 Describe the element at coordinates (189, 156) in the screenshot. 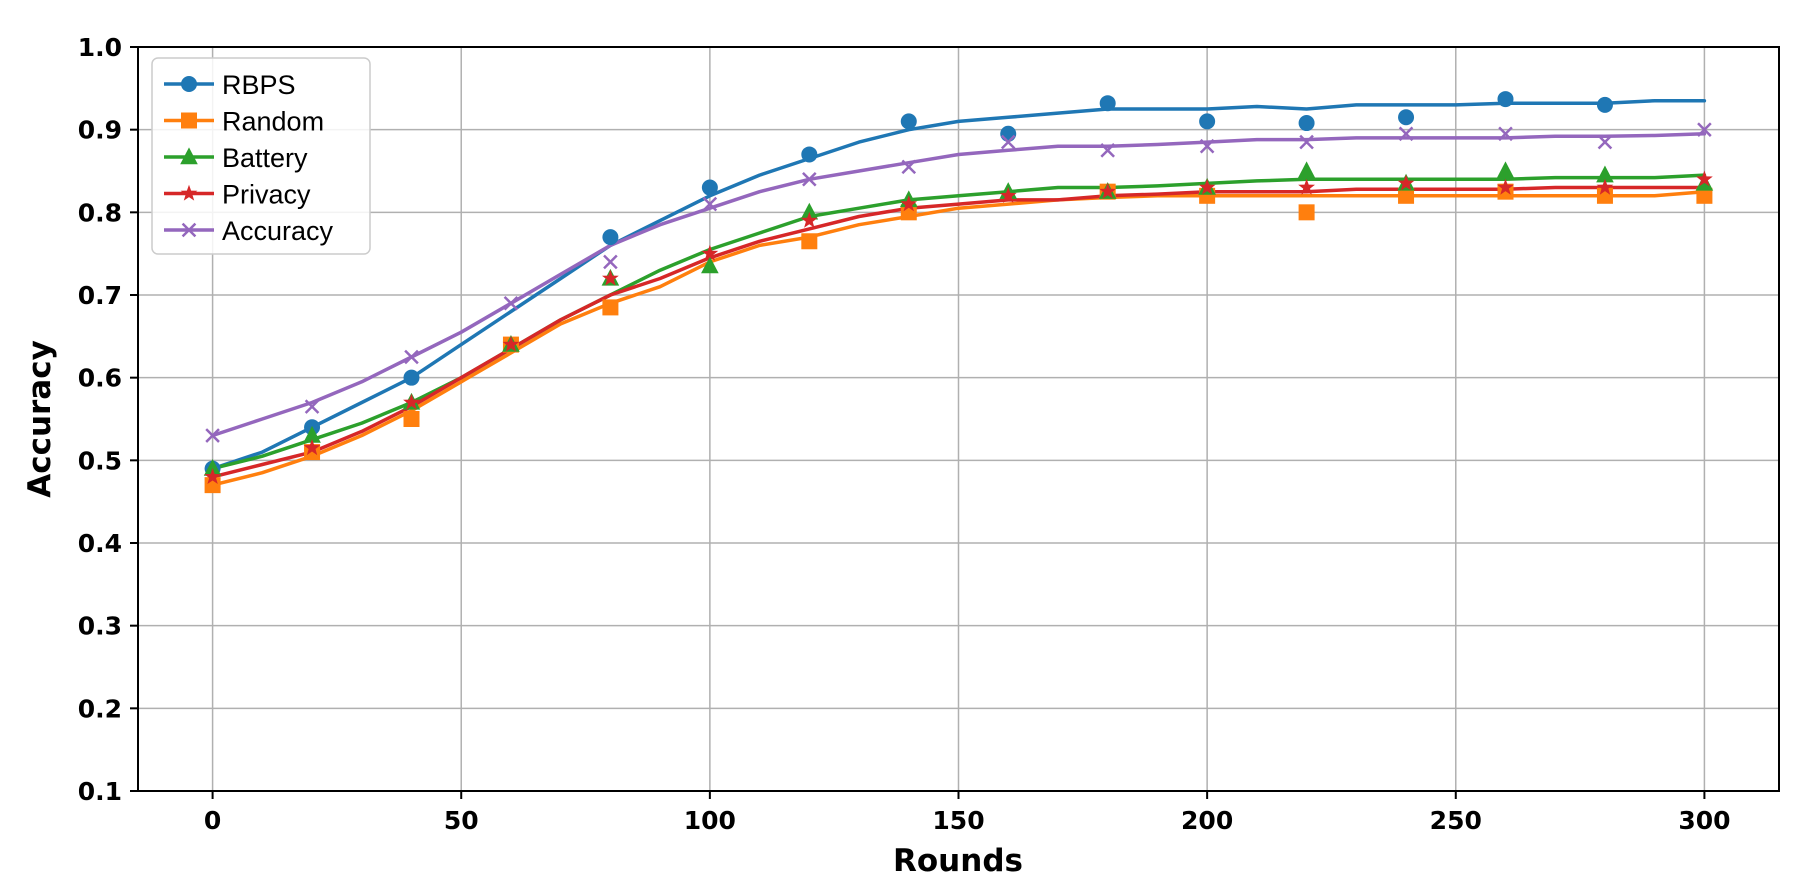

I see `legend-marker-battery` at that location.